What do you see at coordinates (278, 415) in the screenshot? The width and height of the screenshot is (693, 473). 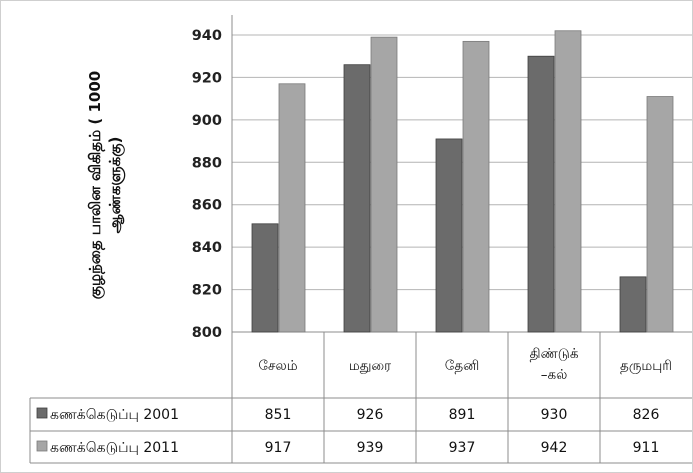 I see `data-table-value: 851` at bounding box center [278, 415].